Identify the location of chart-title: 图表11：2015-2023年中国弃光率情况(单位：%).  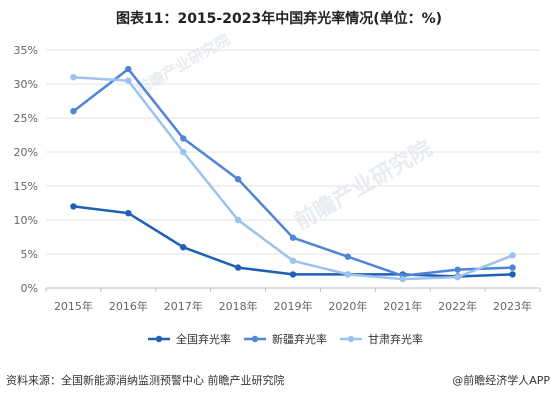
(279, 19).